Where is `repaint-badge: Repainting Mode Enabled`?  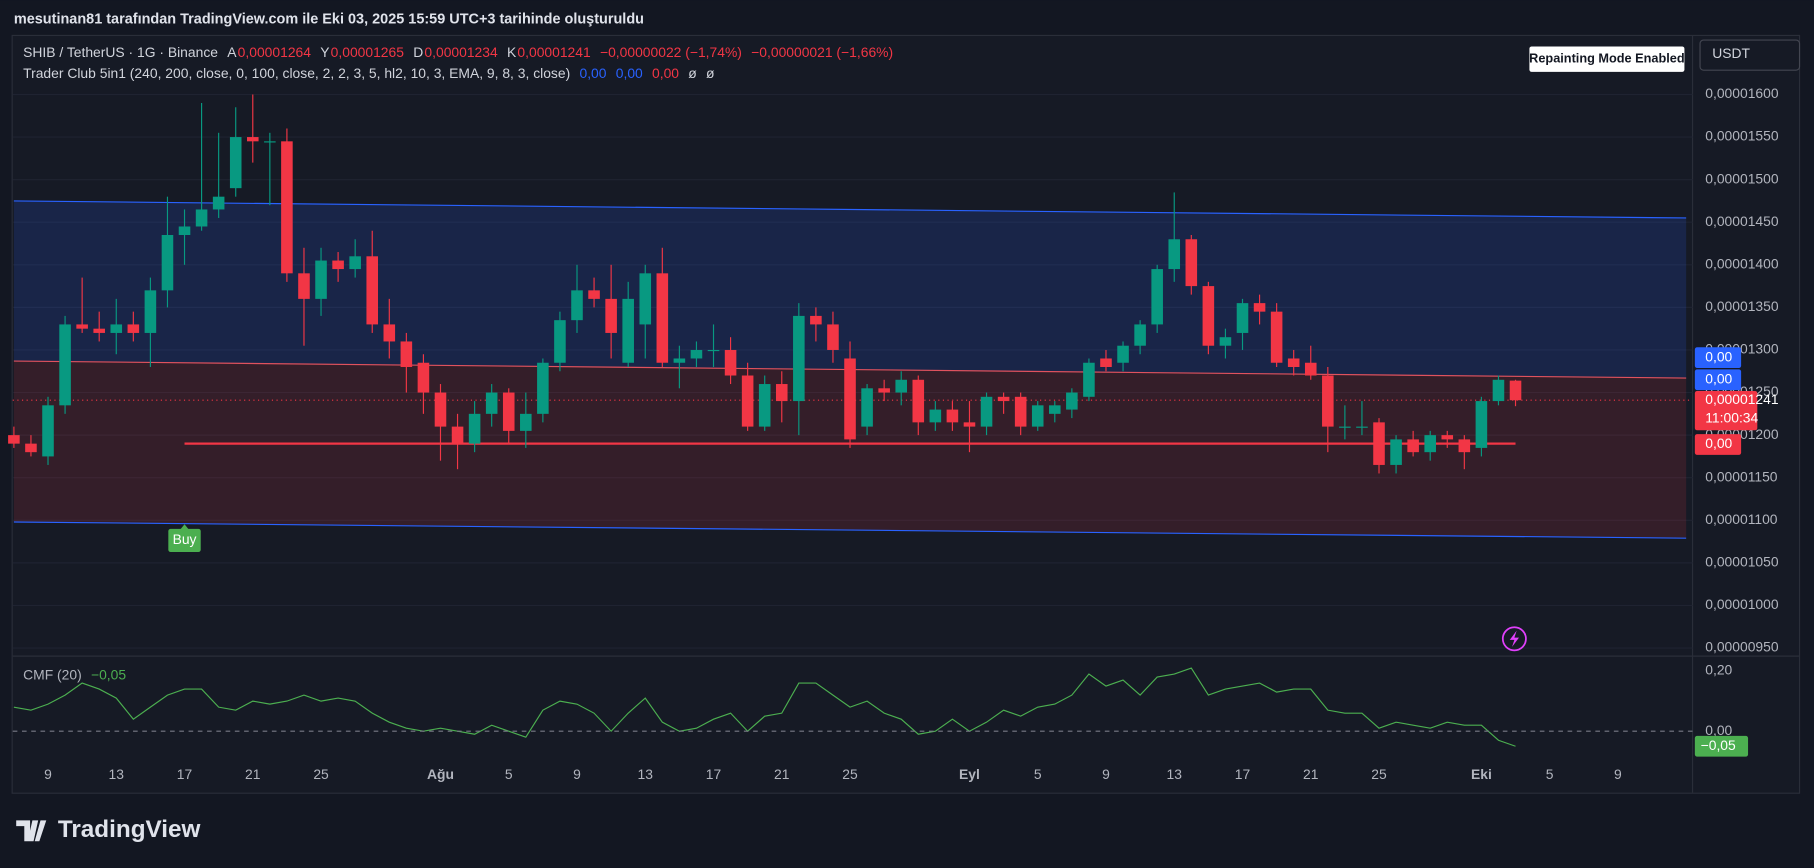
repaint-badge: Repainting Mode Enabled is located at coordinates (1606, 58).